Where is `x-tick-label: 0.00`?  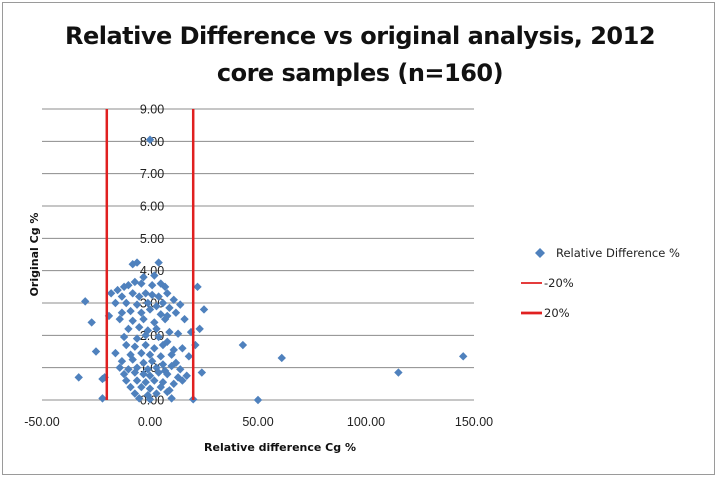
x-tick-label: 0.00 is located at coordinates (150, 422).